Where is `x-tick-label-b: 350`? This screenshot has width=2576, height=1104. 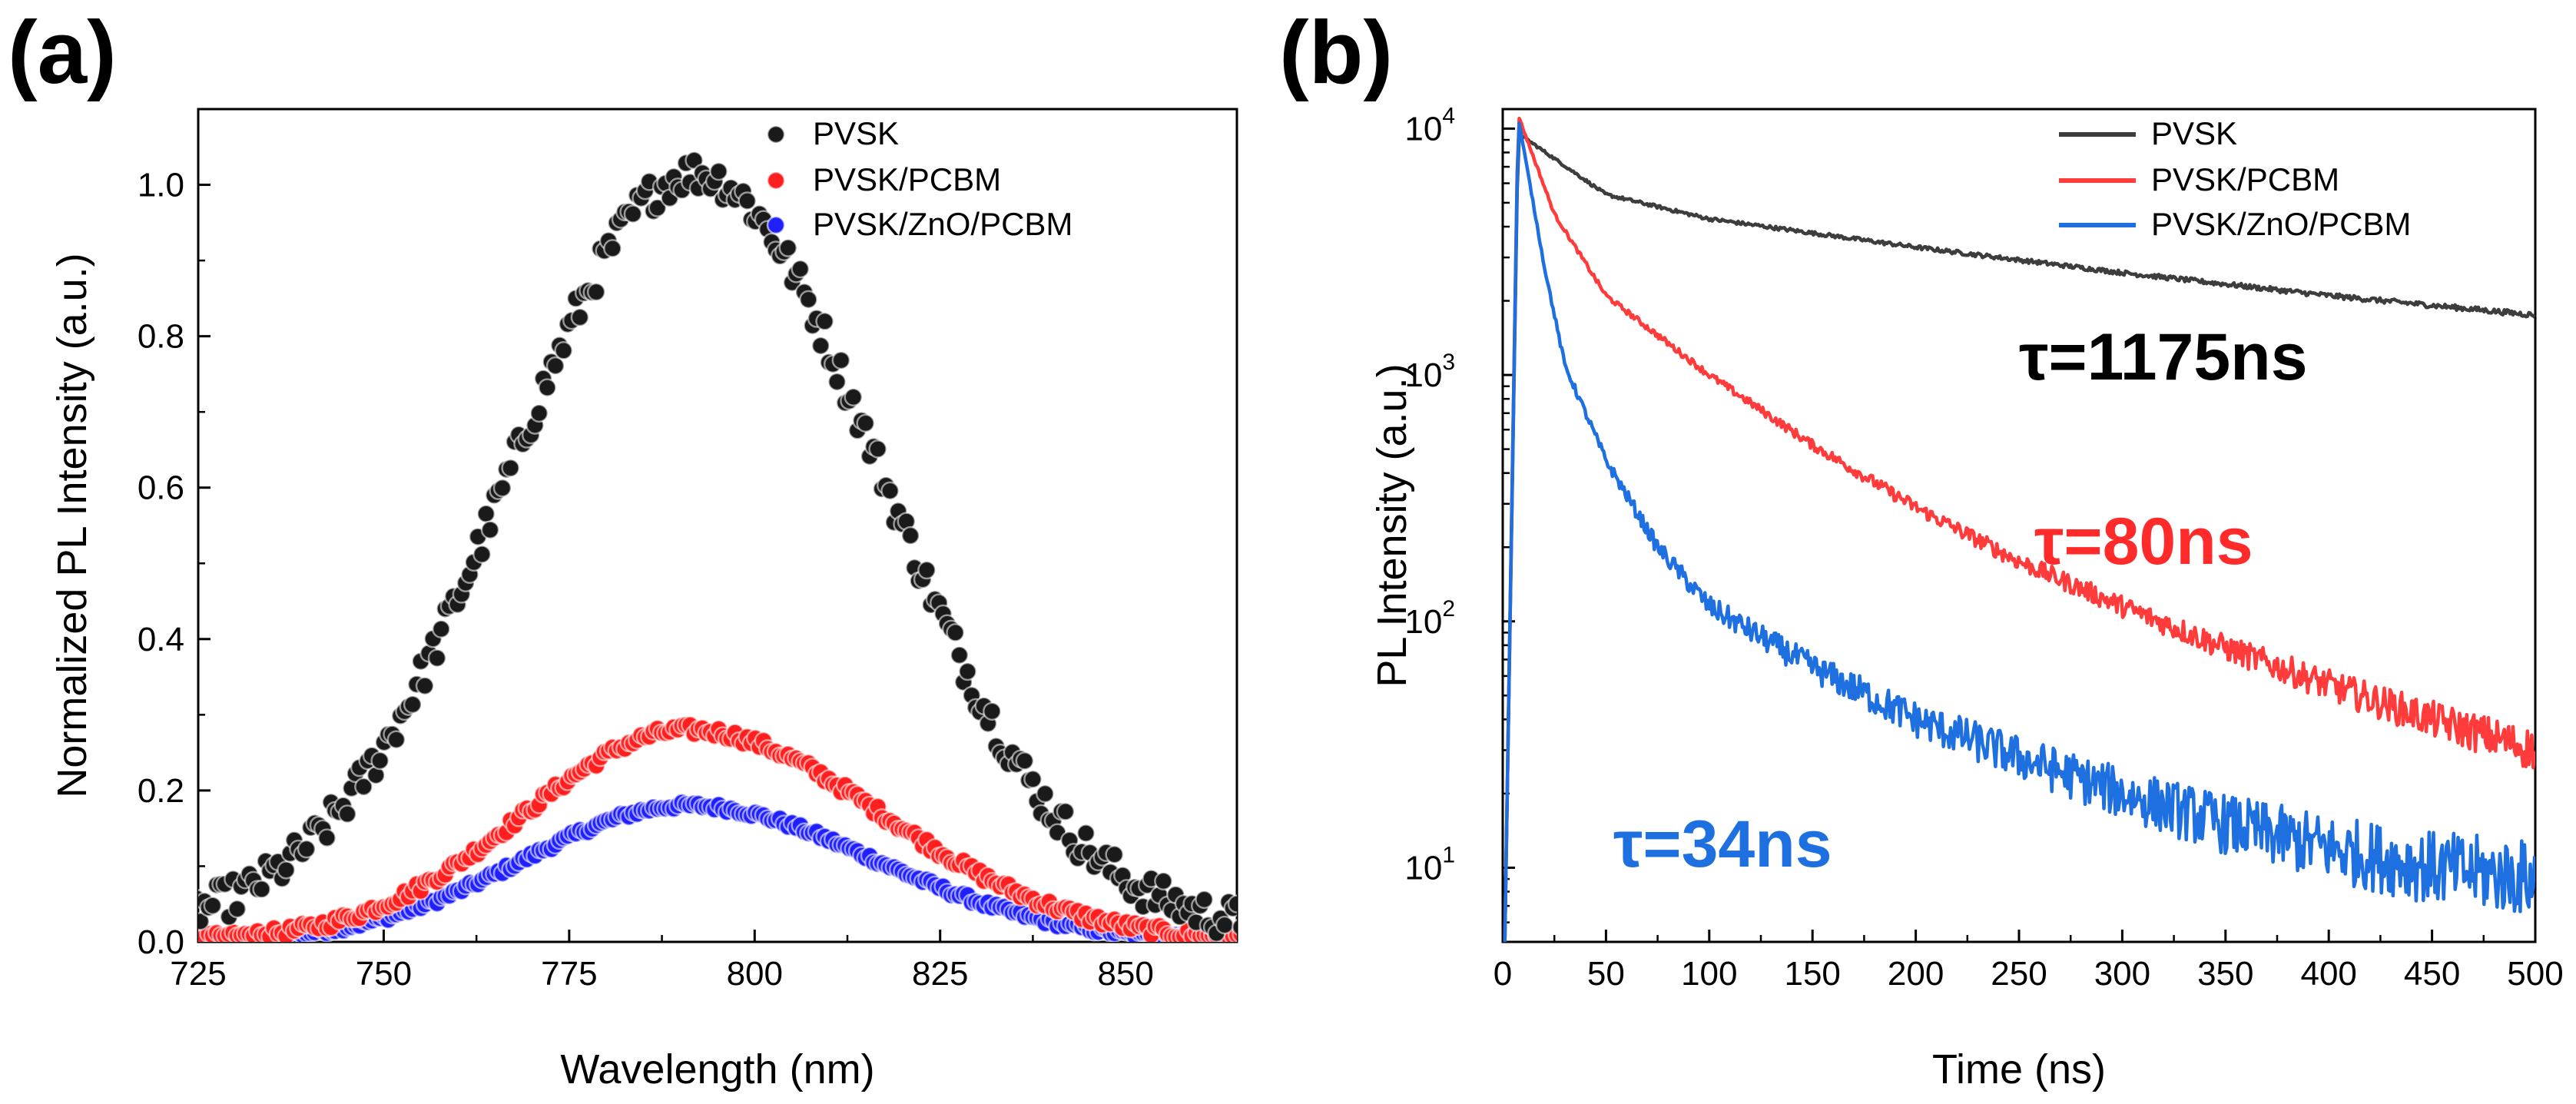 x-tick-label-b: 350 is located at coordinates (2225, 974).